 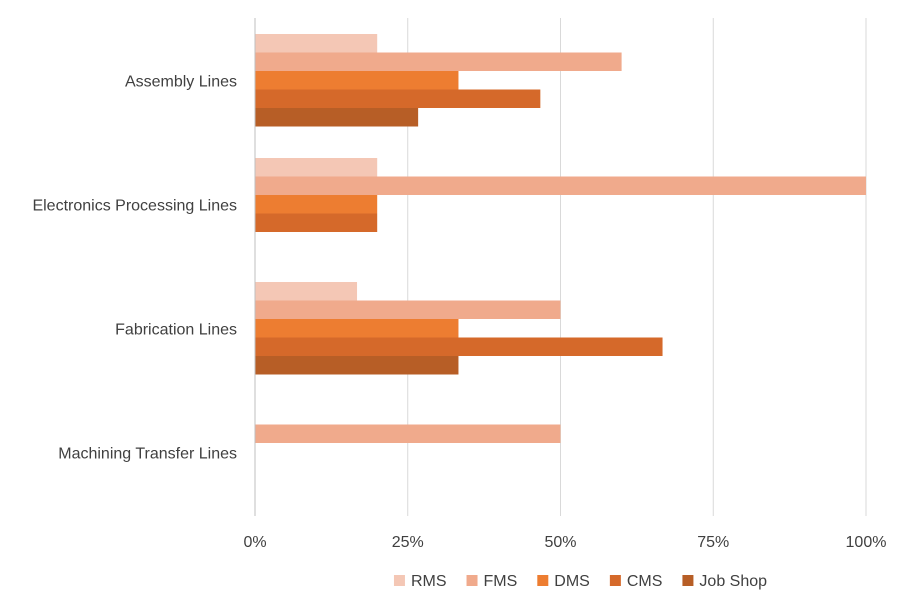 I want to click on legend-label-cms: CMS, so click(x=645, y=581).